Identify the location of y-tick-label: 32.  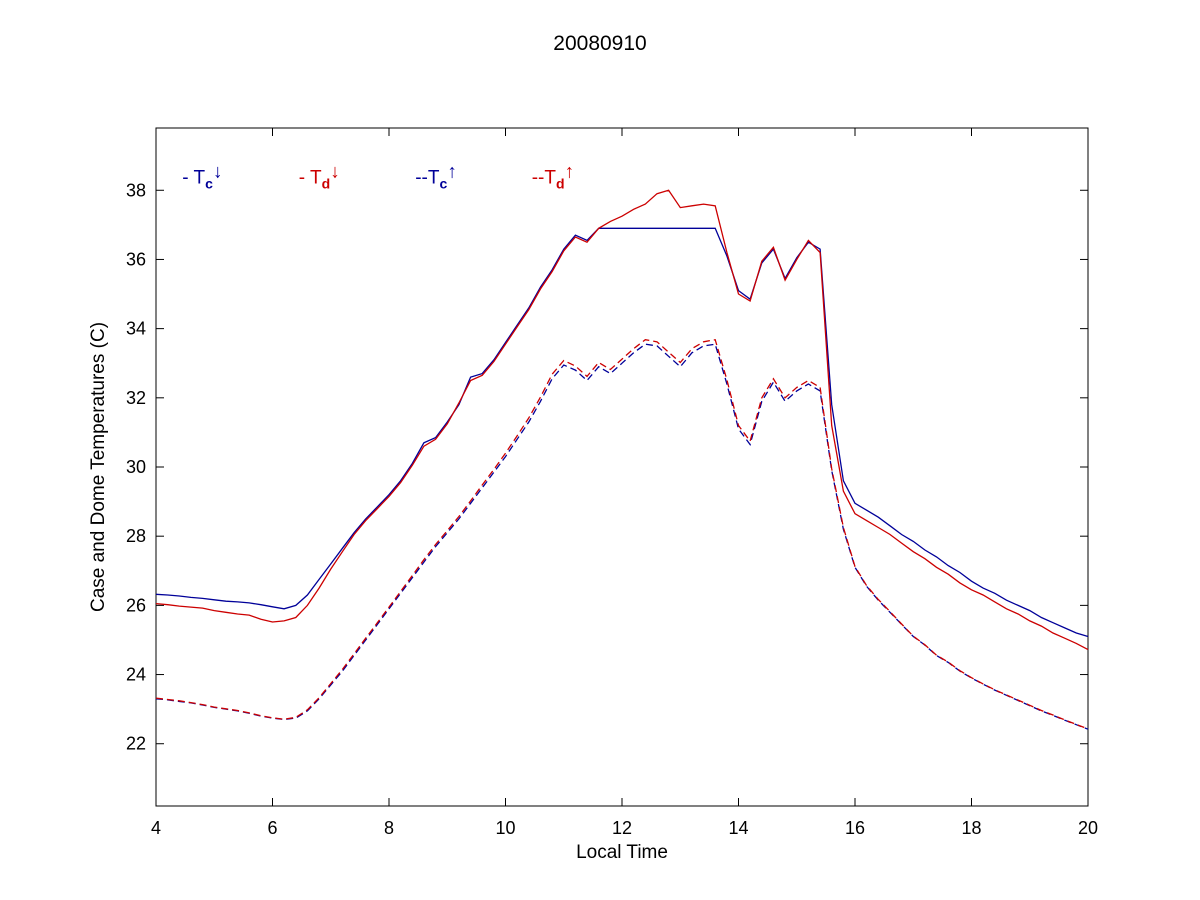
(136, 398).